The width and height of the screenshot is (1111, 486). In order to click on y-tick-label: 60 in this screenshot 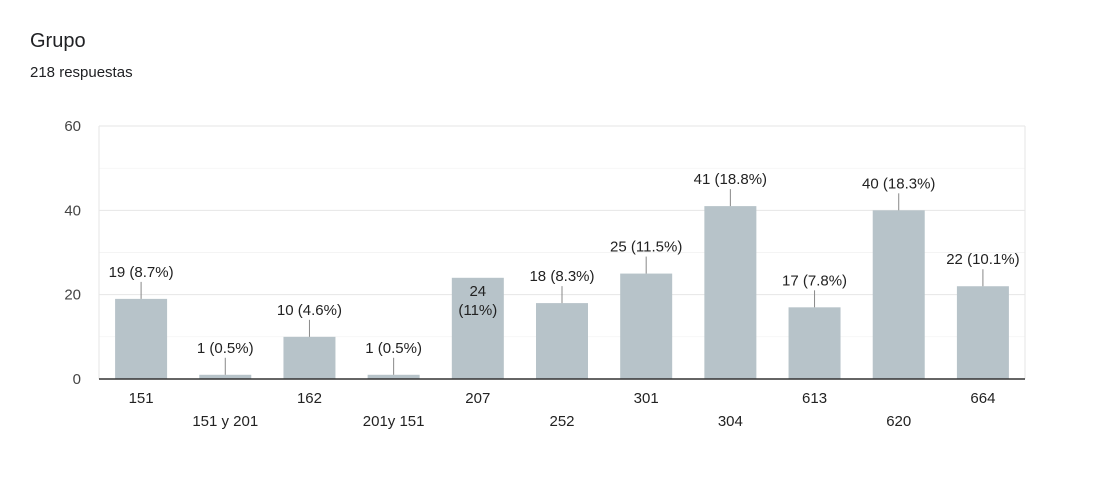, I will do `click(72, 126)`.